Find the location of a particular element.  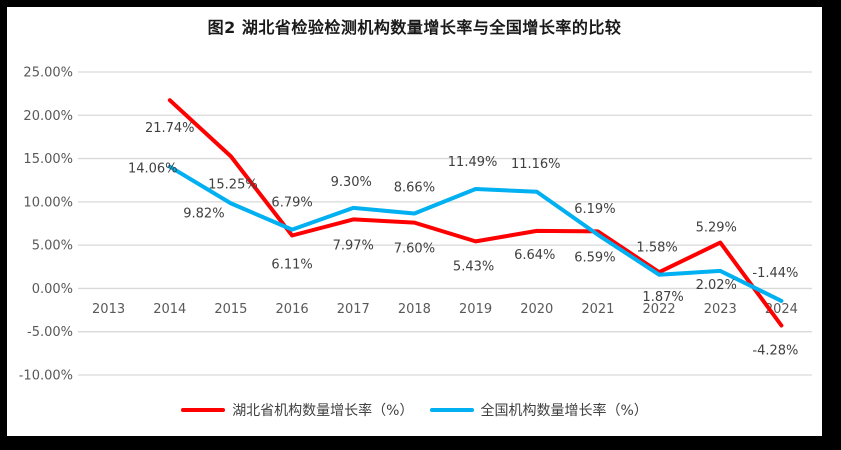

legend-item-national: 全国机构数量增长率（%） is located at coordinates (538, 410).